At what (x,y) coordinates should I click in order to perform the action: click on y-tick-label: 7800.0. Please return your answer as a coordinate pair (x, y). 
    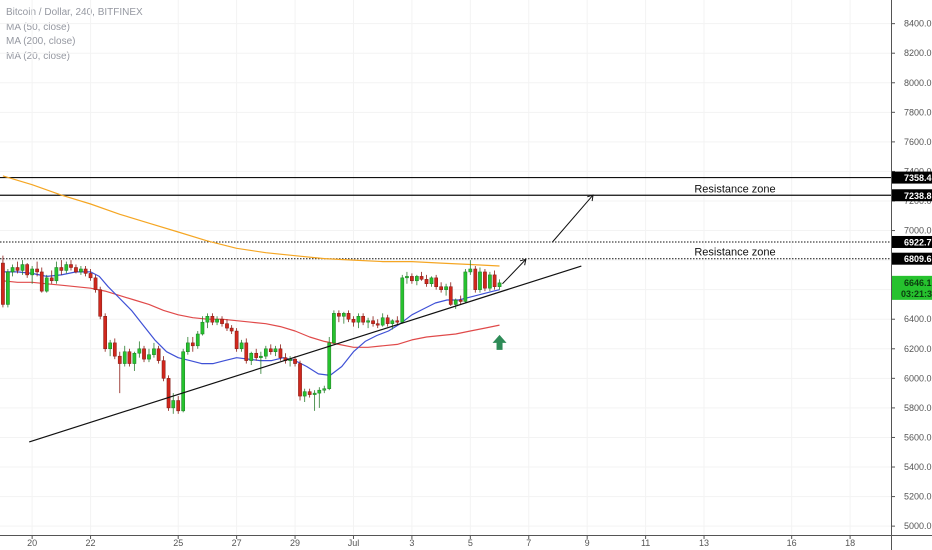
    Looking at the image, I should click on (918, 112).